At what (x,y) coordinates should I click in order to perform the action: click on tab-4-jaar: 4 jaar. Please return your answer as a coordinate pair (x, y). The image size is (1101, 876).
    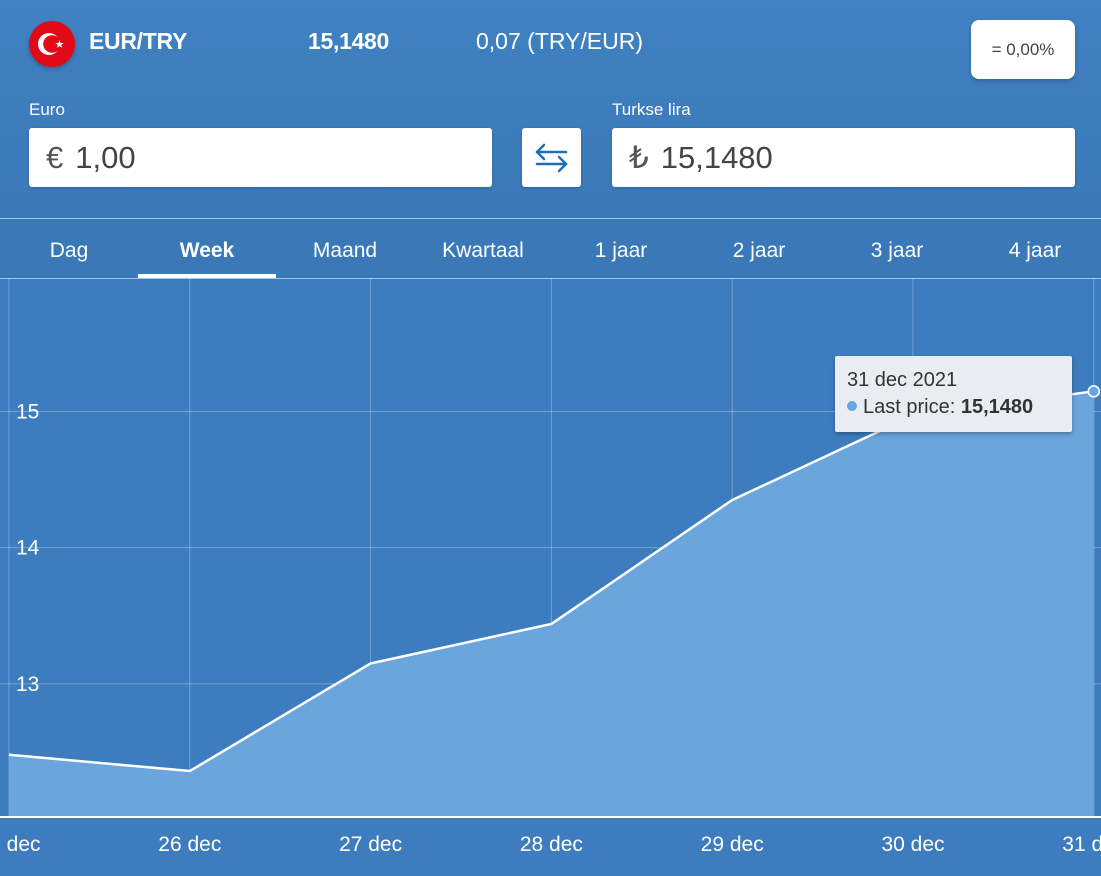
    Looking at the image, I should click on (1035, 250).